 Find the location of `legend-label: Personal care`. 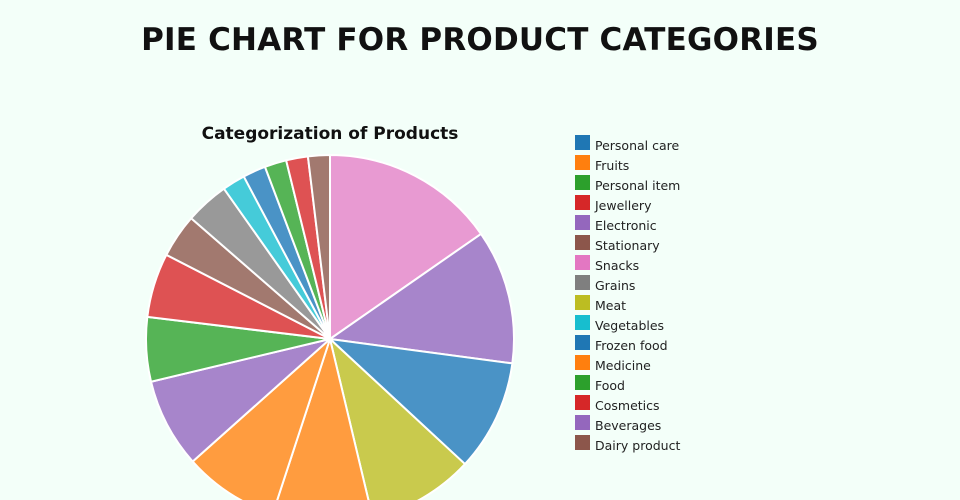

legend-label: Personal care is located at coordinates (637, 145).